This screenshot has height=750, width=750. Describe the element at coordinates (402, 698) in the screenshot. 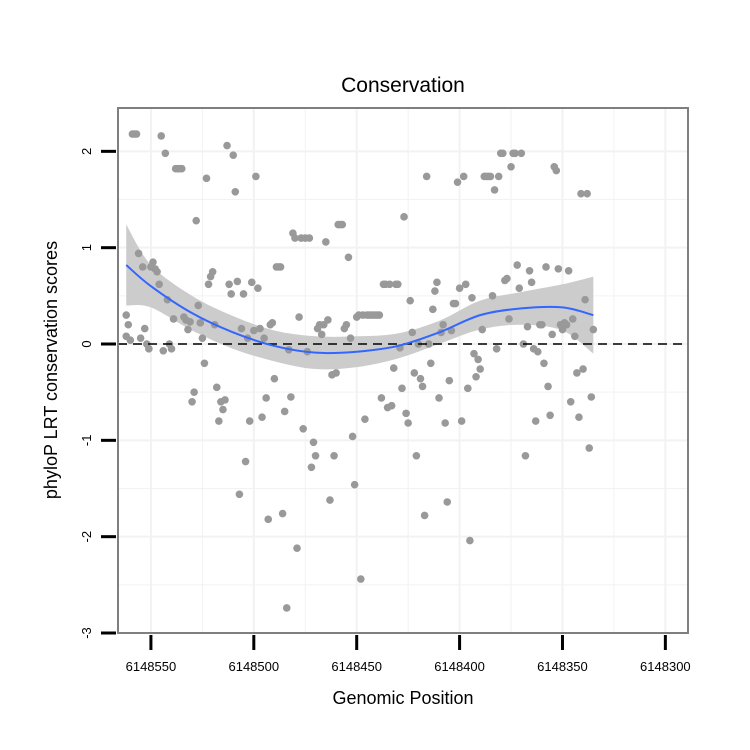

I see `x-axis-label: Genomic Position` at that location.